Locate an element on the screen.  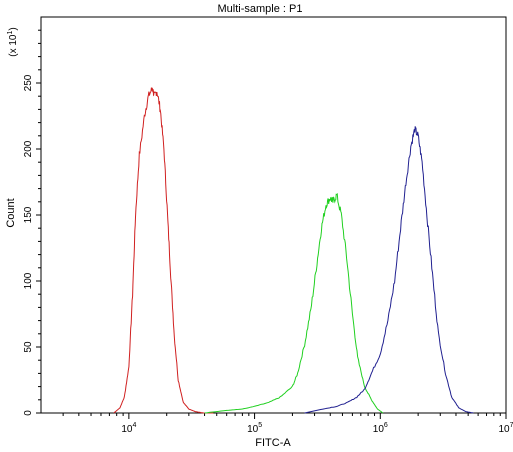
x-tick-label: 10⁵ is located at coordinates (254, 428).